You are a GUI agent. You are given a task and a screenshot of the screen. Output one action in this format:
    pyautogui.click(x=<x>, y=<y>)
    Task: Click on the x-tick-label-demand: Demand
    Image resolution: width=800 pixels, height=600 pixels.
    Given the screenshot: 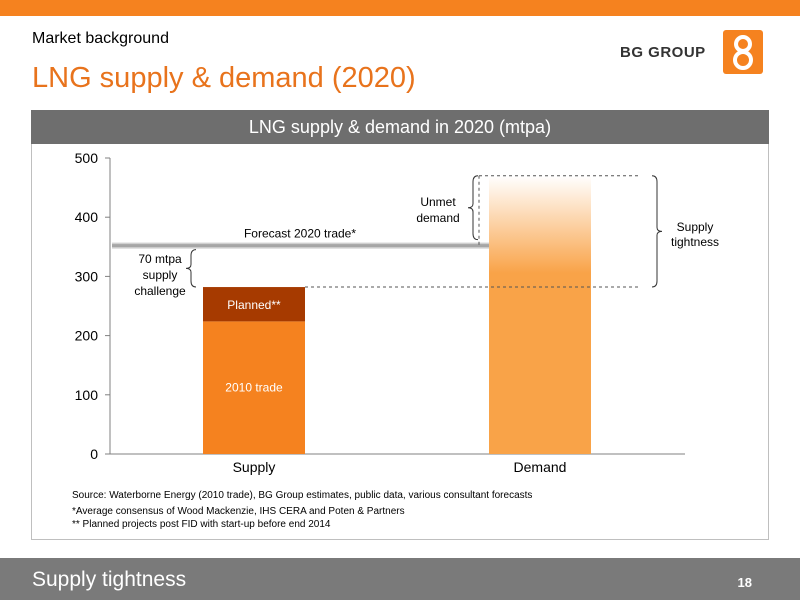 What is the action you would take?
    pyautogui.click(x=540, y=467)
    